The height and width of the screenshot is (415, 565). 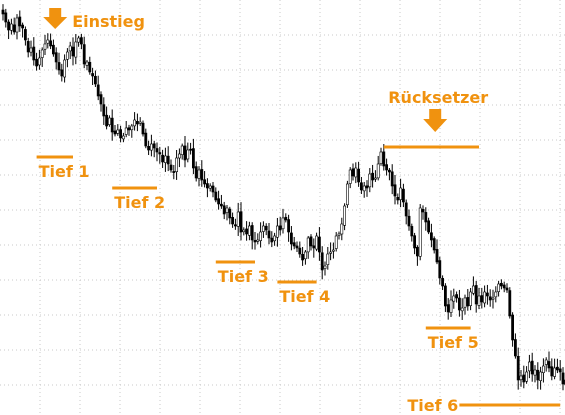 I want to click on level-label: Tief 1, so click(x=64, y=171).